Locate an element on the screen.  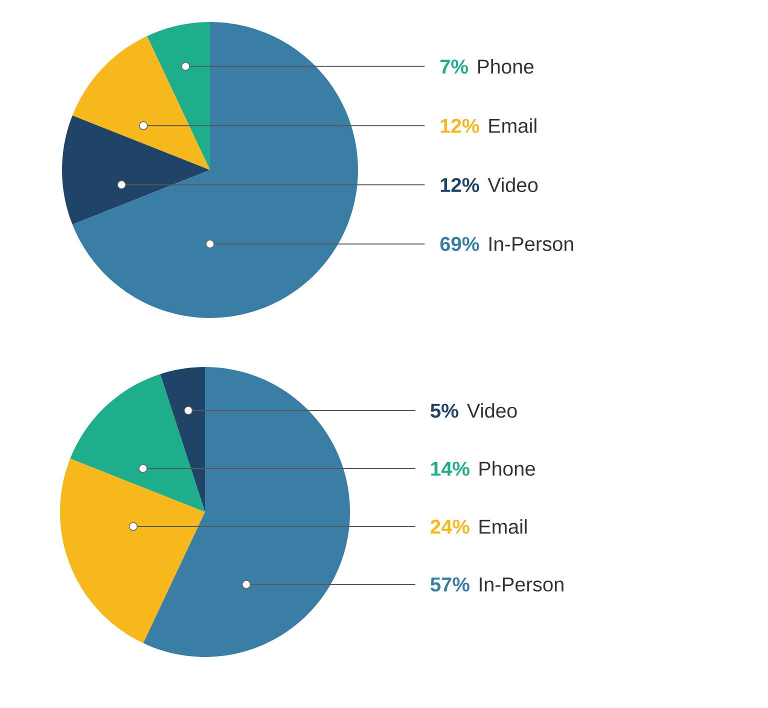
data-label: 69% is located at coordinates (460, 244).